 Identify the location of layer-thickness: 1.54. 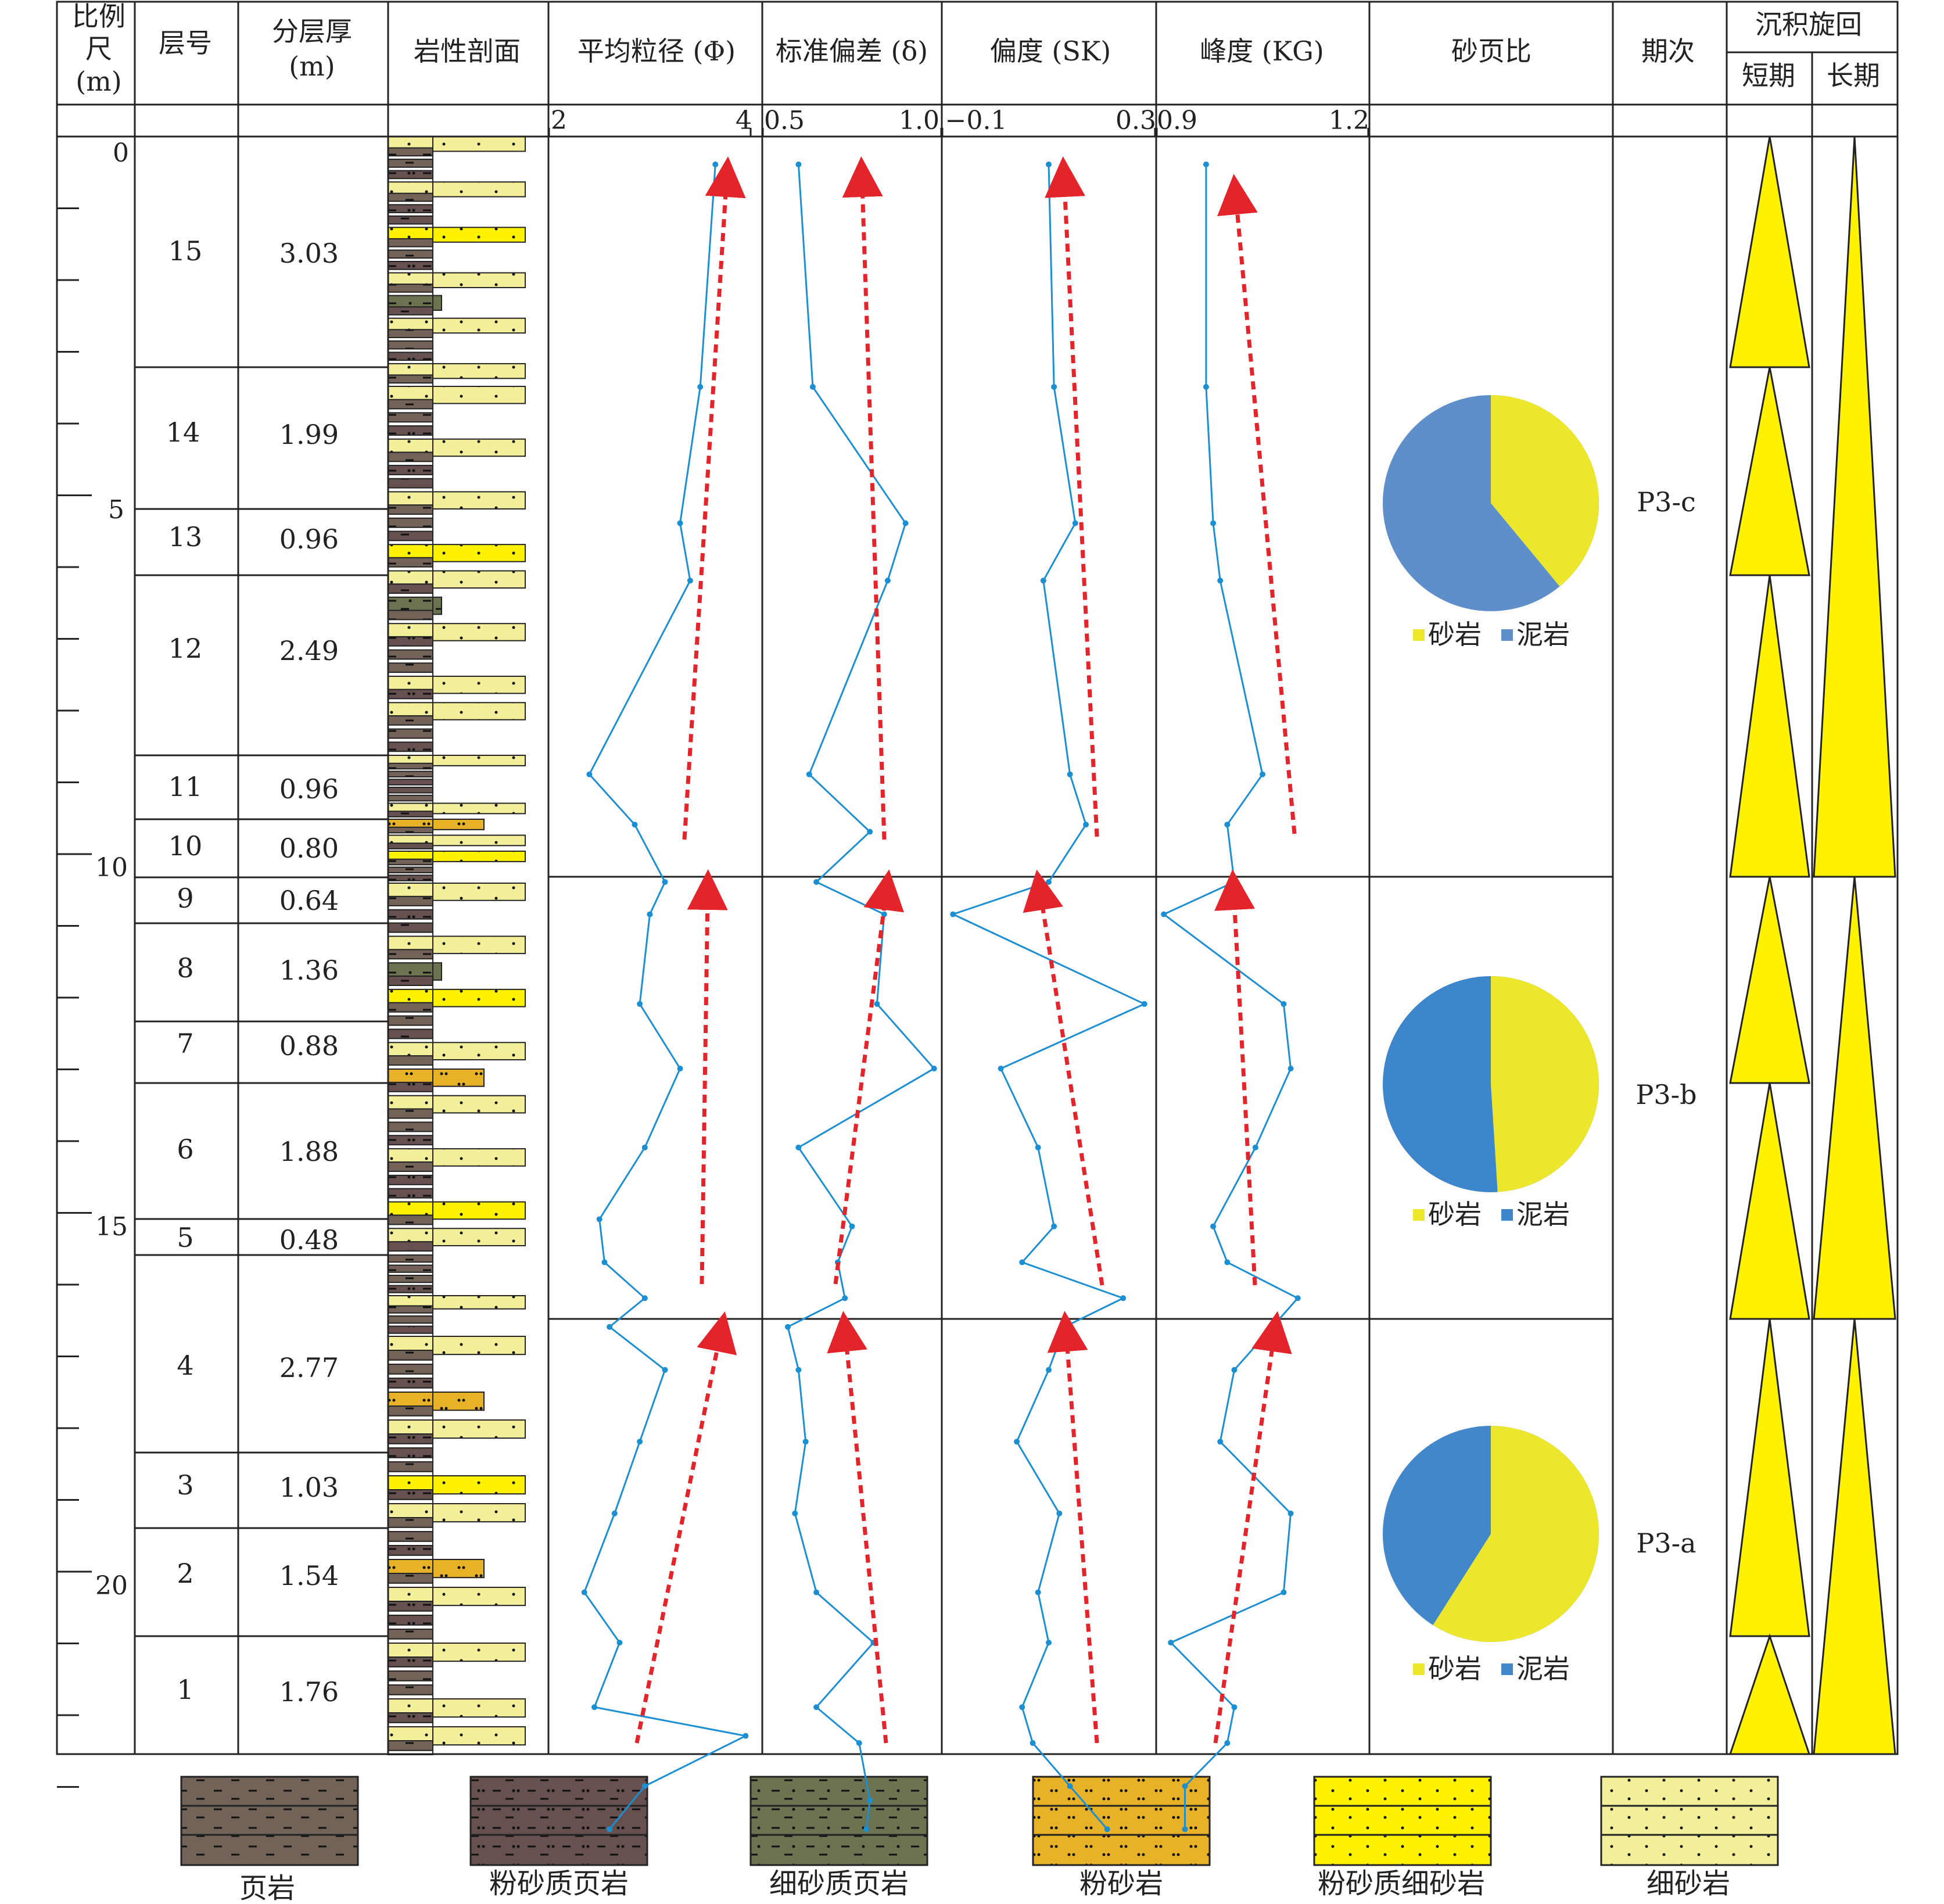
(309, 1575).